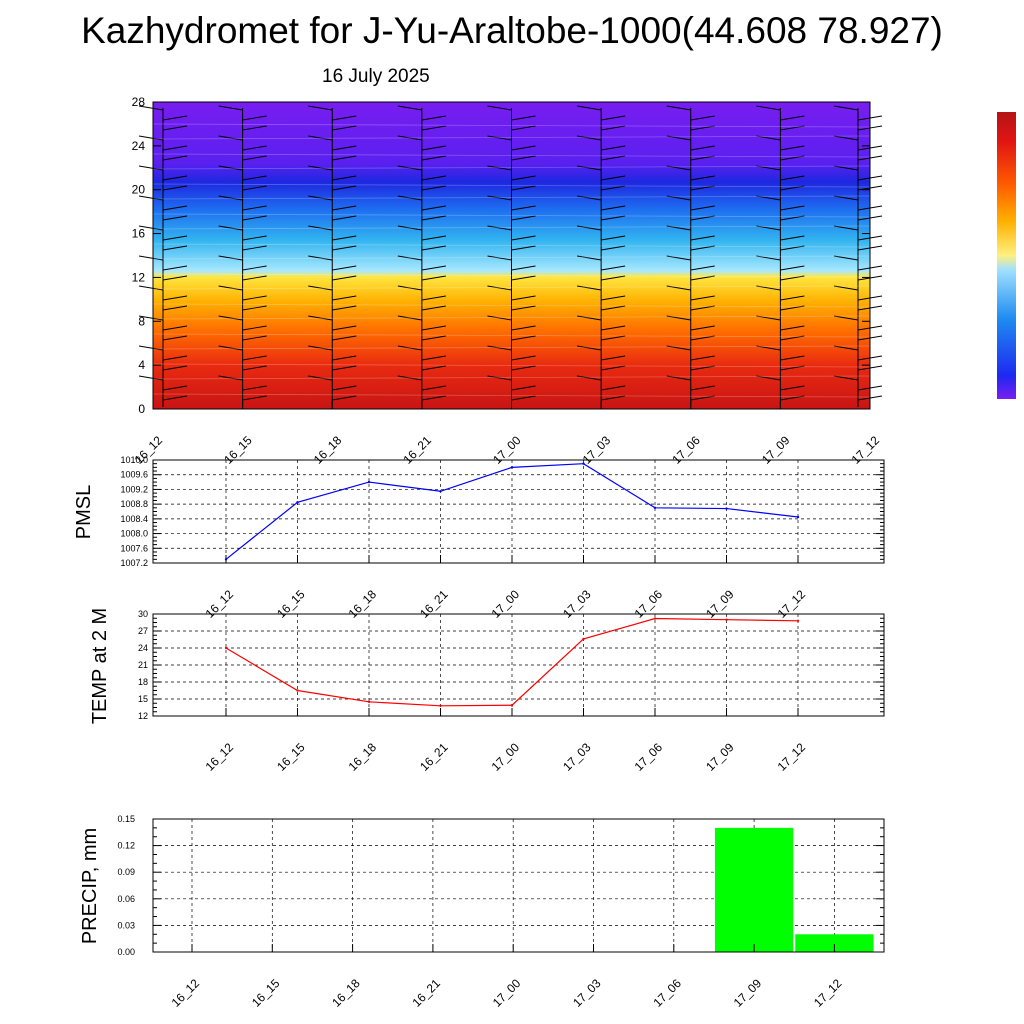  Describe the element at coordinates (141, 365) in the screenshot. I see `heatmap-ytick-label: 4` at that location.